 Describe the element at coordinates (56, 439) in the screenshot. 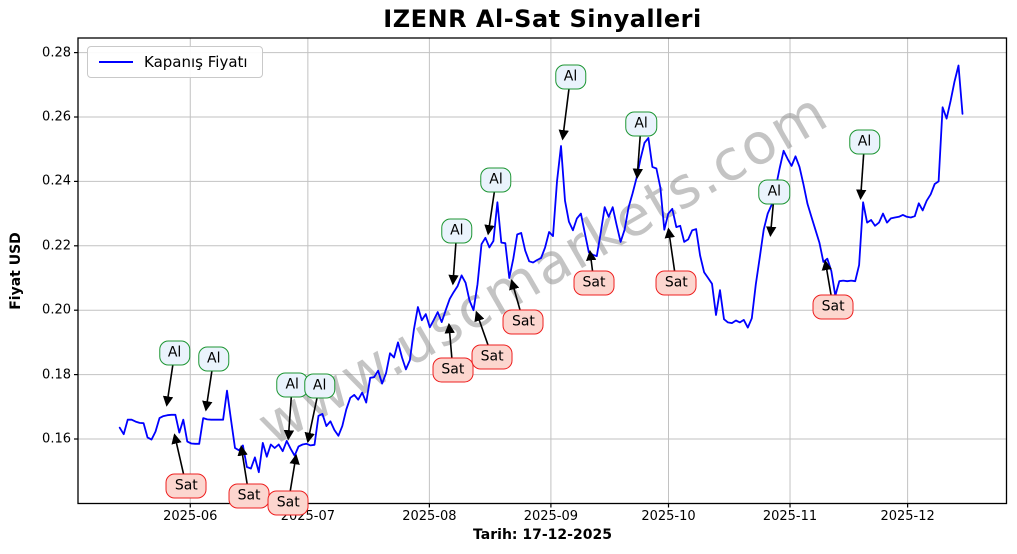

I see `y-tick-label: 0.16` at that location.